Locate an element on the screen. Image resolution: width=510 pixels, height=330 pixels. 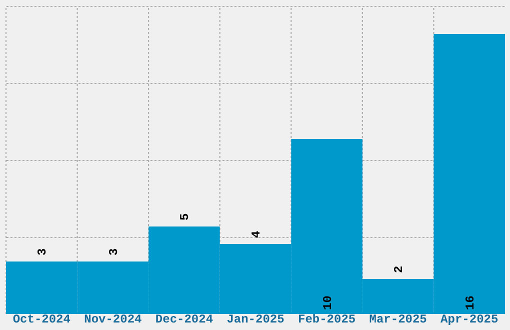
x-tick-label: Mar-2025 is located at coordinates (398, 319).